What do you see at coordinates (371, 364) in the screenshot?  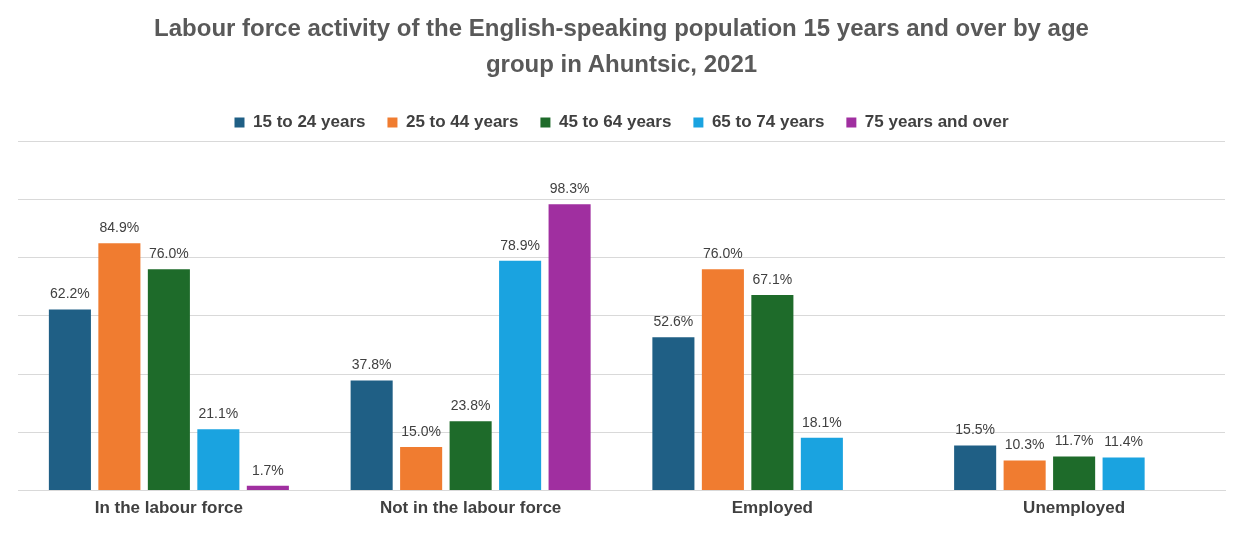 I see `data-label: 37.8%` at bounding box center [371, 364].